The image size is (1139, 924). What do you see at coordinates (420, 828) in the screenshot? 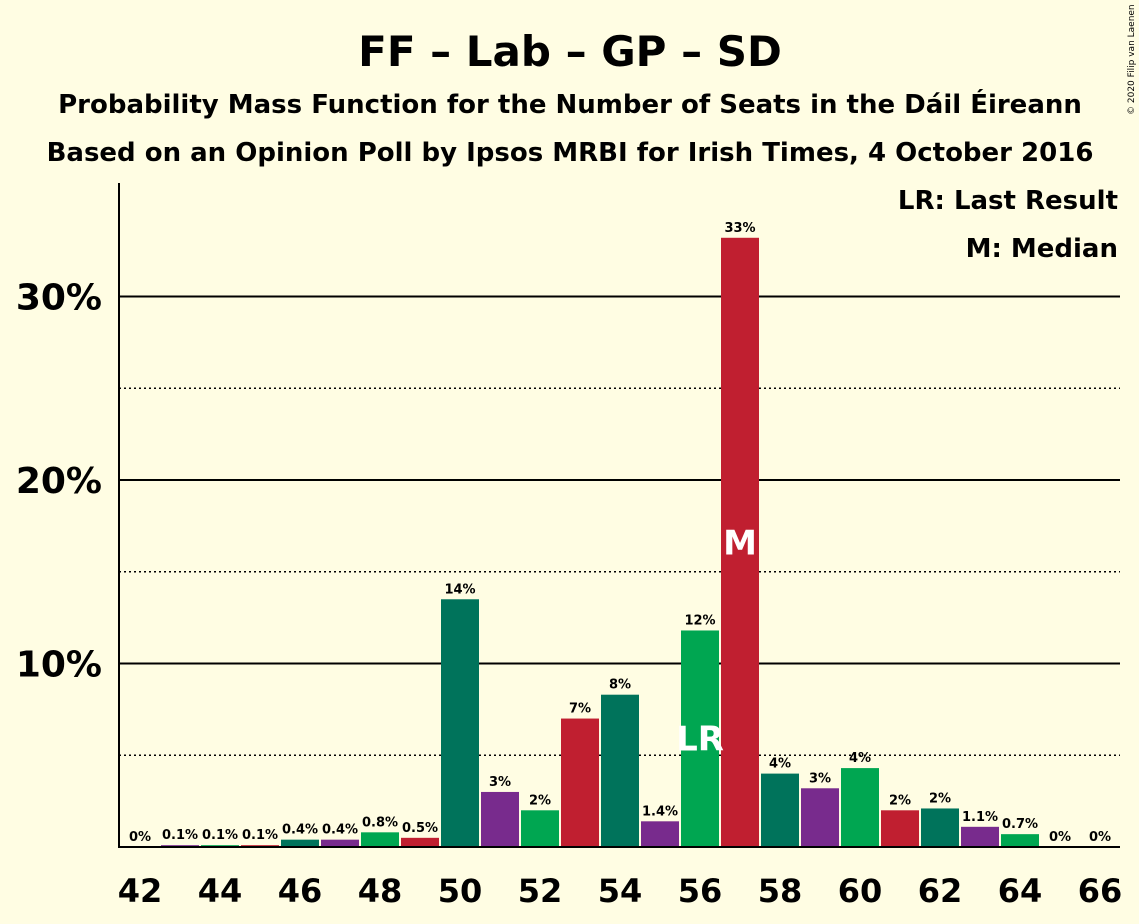
I see `bar-value-label: 0.5%` at bounding box center [420, 828].